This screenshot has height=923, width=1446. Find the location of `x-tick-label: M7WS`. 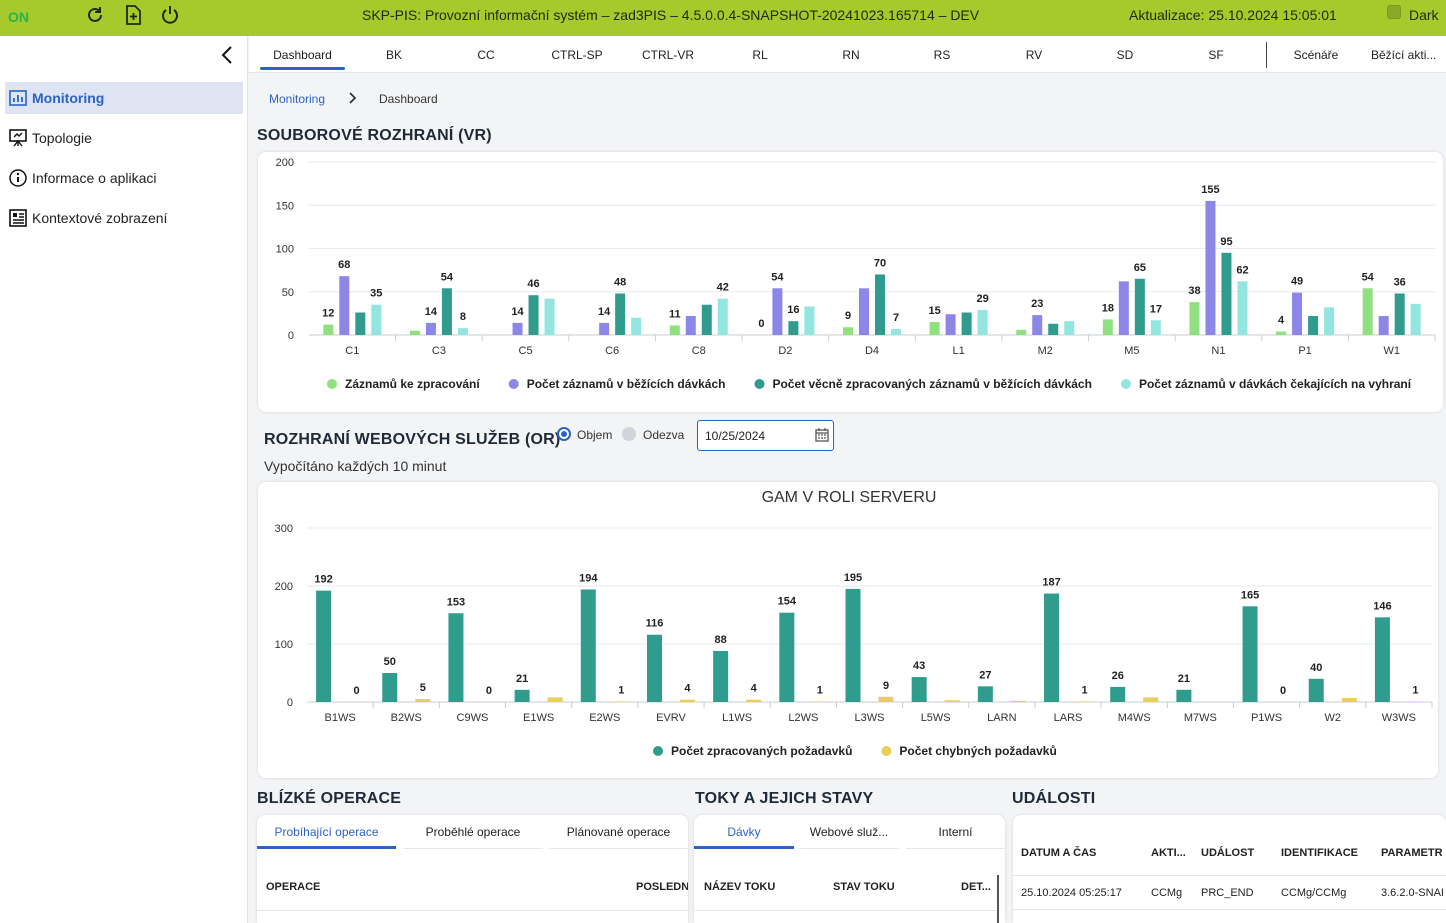

x-tick-label: M7WS is located at coordinates (1200, 718).